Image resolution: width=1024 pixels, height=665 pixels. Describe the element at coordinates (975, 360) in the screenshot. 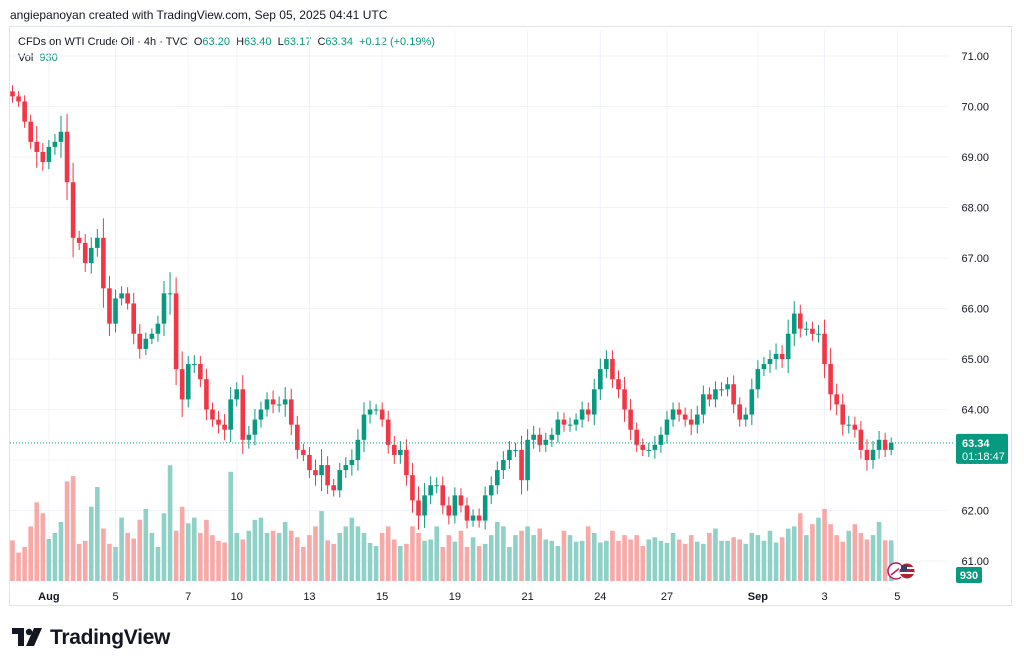

I see `y-tick-label: 65.00` at that location.